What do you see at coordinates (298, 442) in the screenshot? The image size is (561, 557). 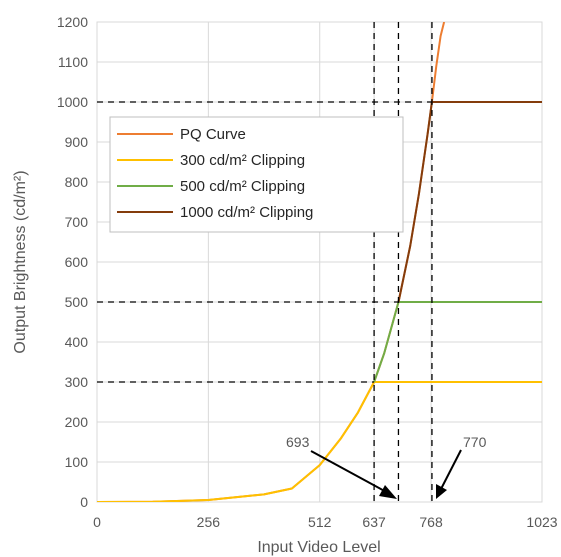 I see `annotation-693-label: 693` at bounding box center [298, 442].